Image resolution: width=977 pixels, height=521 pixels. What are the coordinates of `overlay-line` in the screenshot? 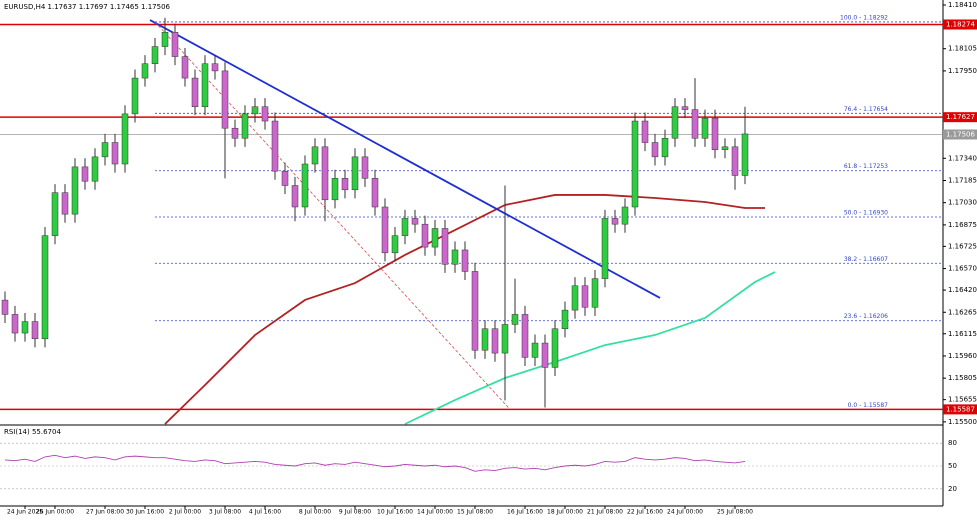 It's located at (590, 348).